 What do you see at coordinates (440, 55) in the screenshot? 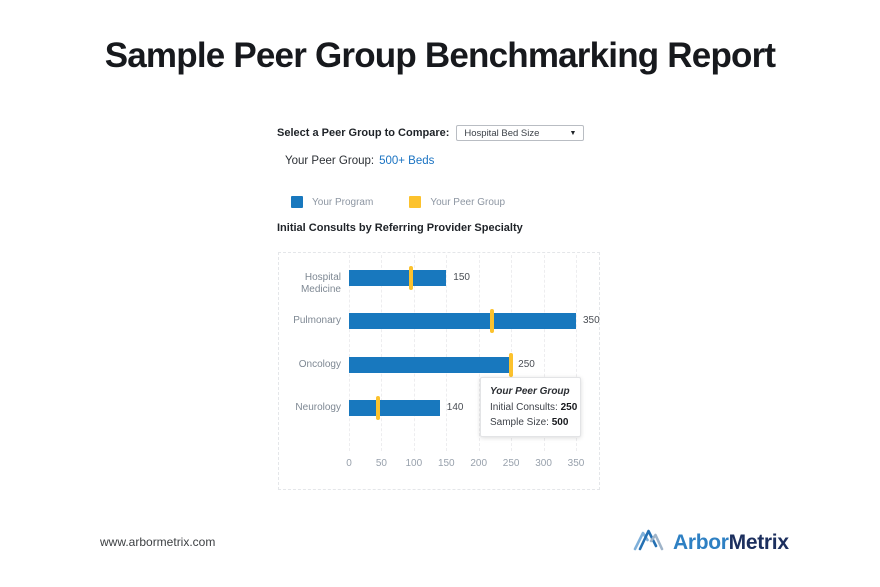
I see `page-title: Sample Peer Group Benchmarking Report` at bounding box center [440, 55].